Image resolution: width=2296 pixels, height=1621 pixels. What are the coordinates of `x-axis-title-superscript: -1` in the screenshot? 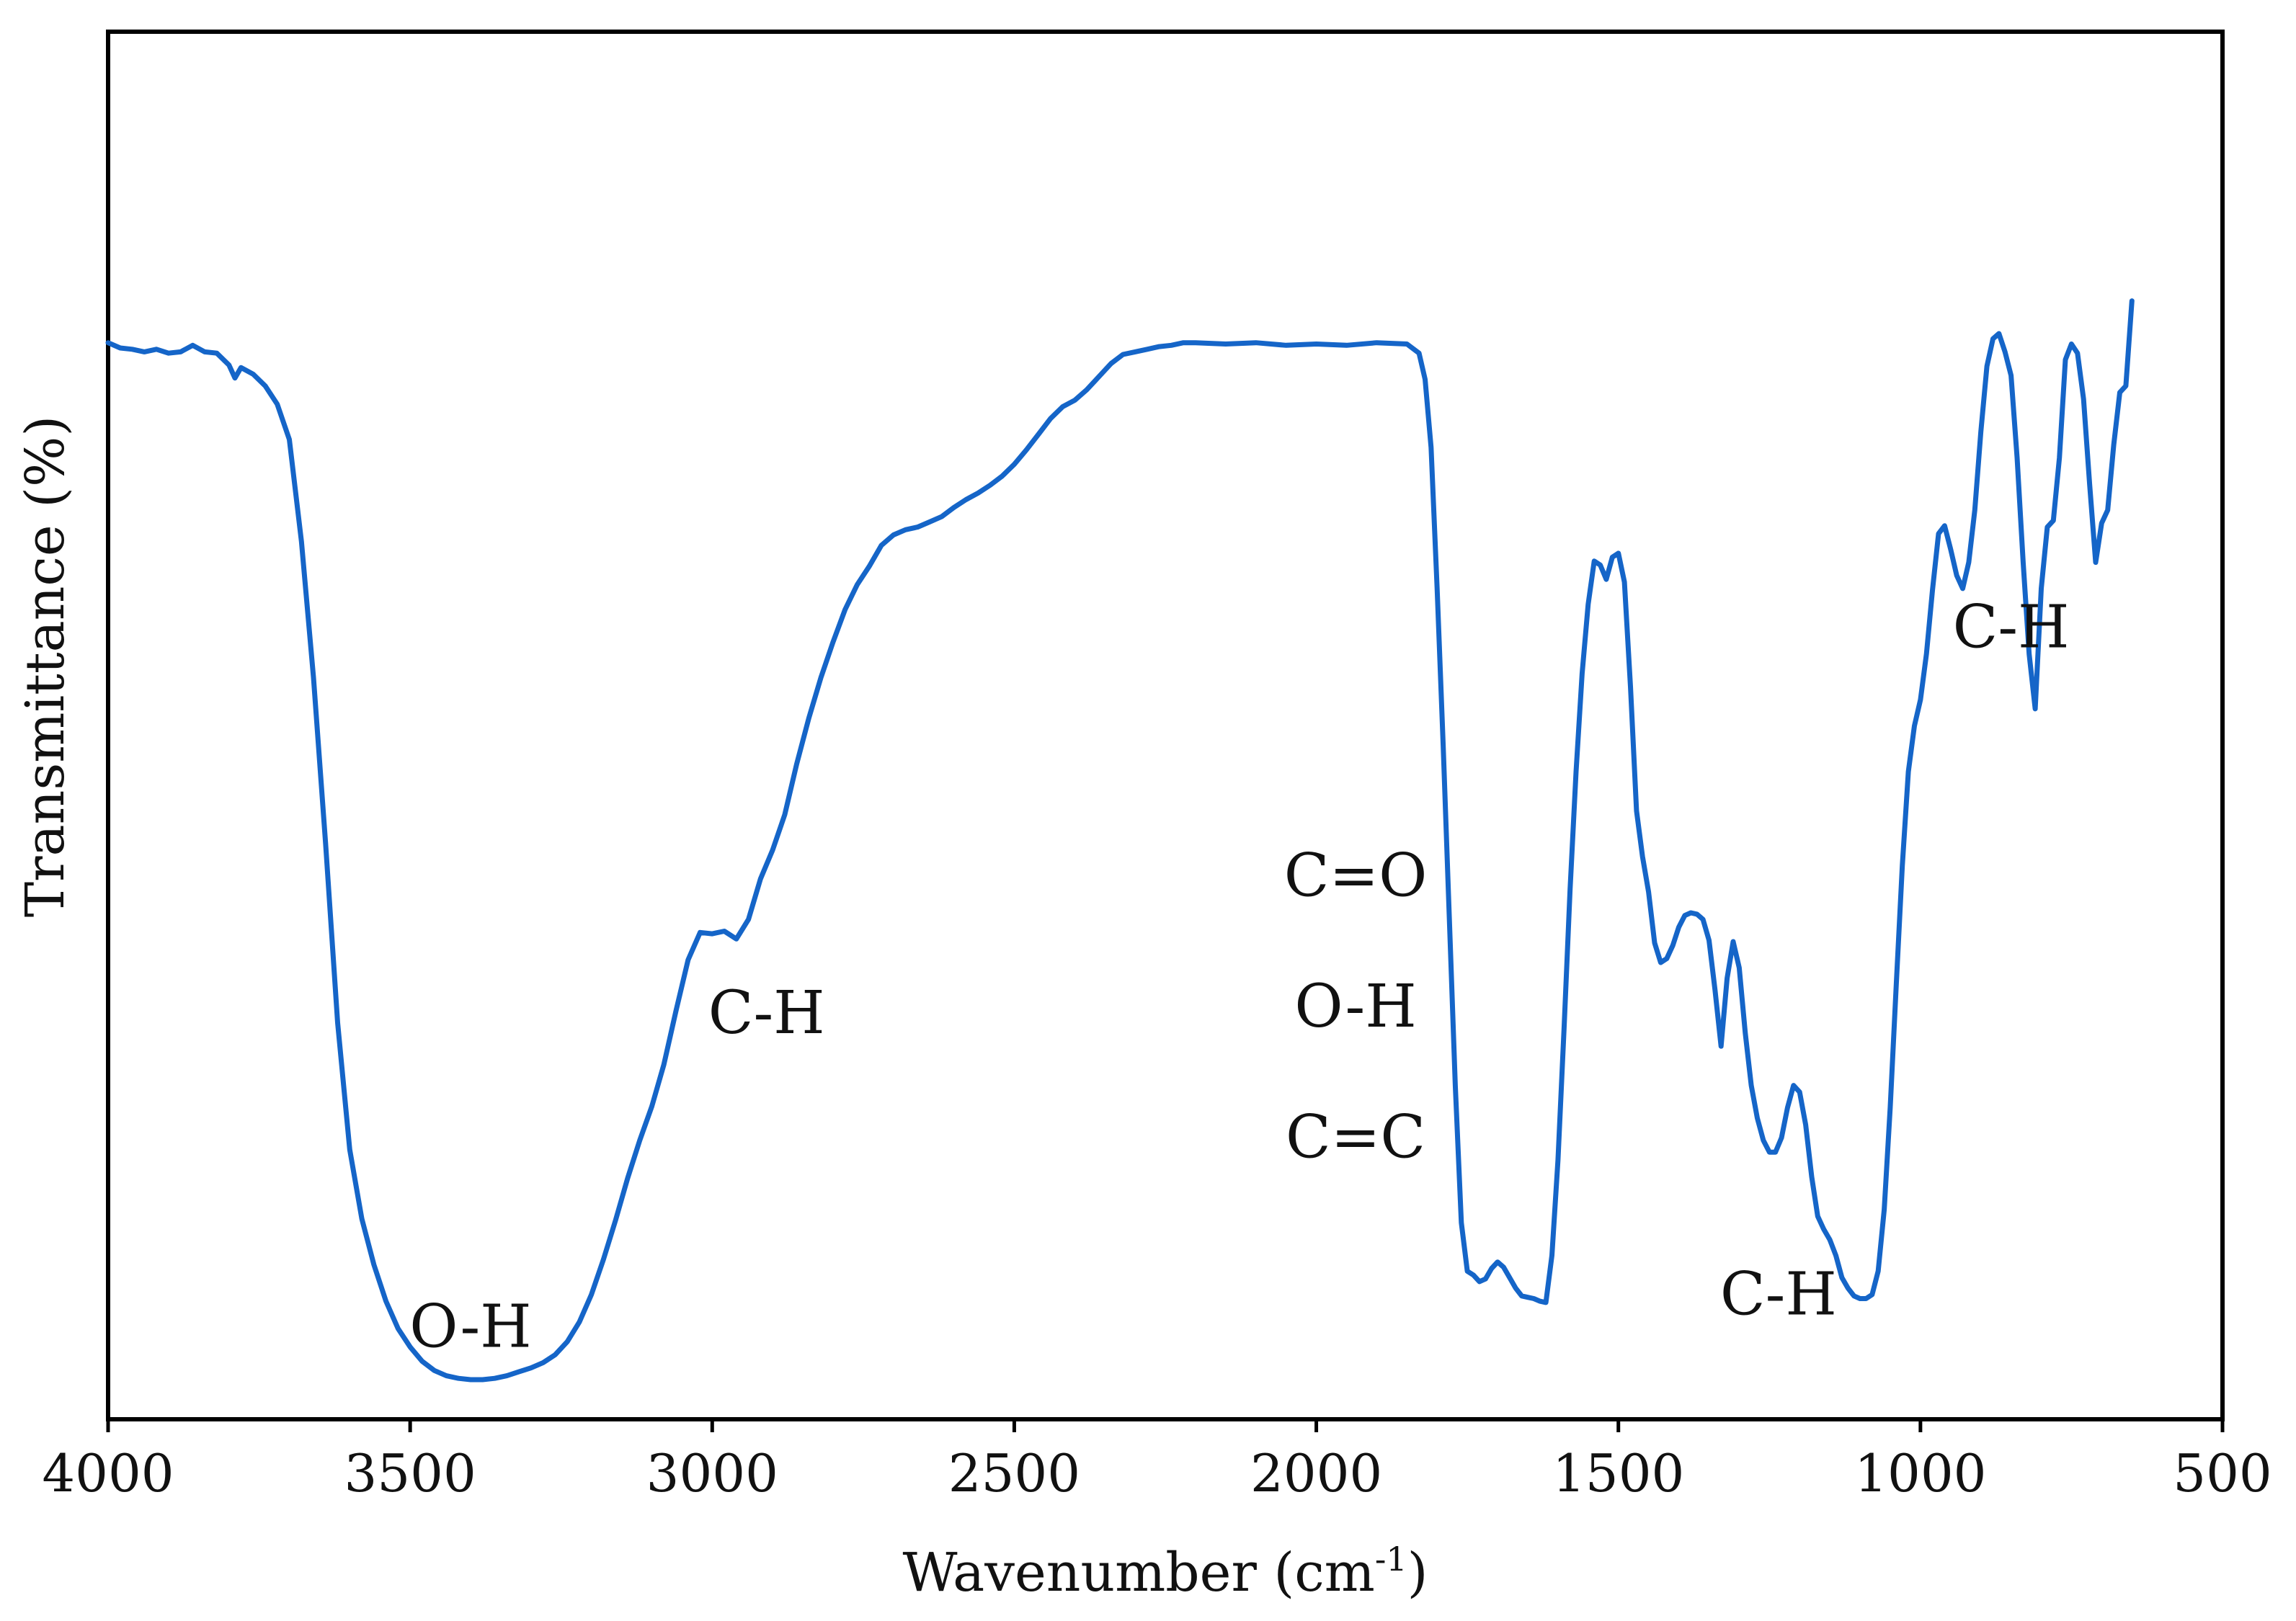 It's located at (1391, 1559).